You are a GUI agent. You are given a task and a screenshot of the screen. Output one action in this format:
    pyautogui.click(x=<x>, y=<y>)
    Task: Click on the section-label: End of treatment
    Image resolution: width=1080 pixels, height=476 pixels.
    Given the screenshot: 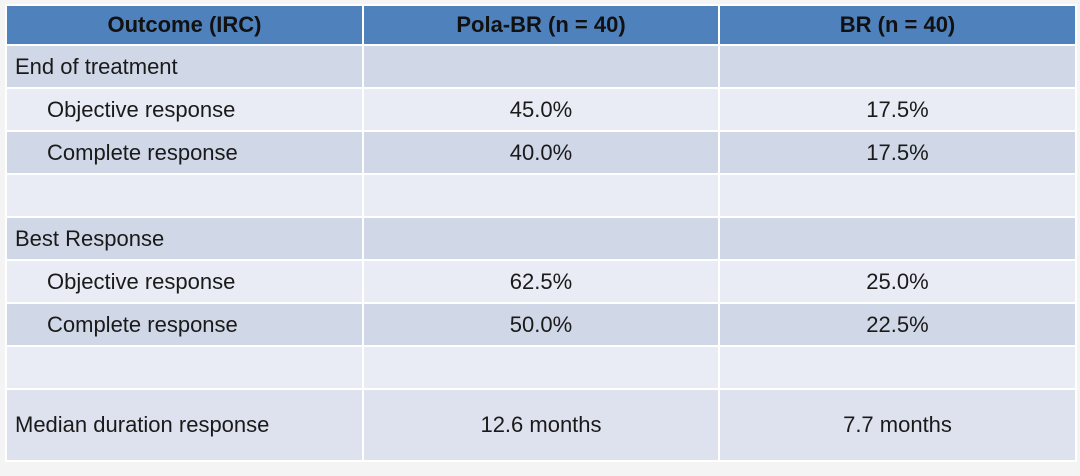 What is the action you would take?
    pyautogui.click(x=184, y=66)
    